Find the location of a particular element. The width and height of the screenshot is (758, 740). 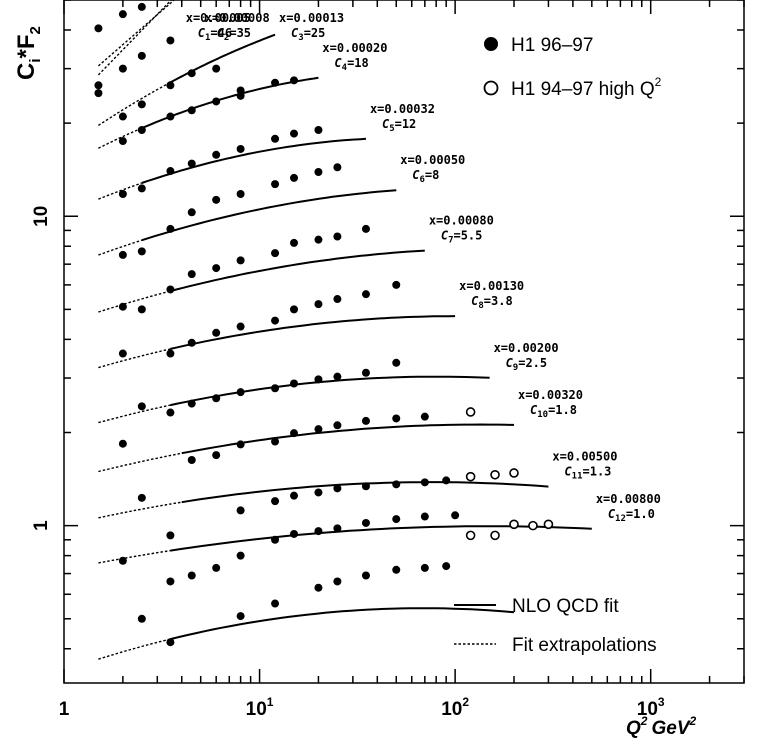

legend-open-marker is located at coordinates (491, 88).